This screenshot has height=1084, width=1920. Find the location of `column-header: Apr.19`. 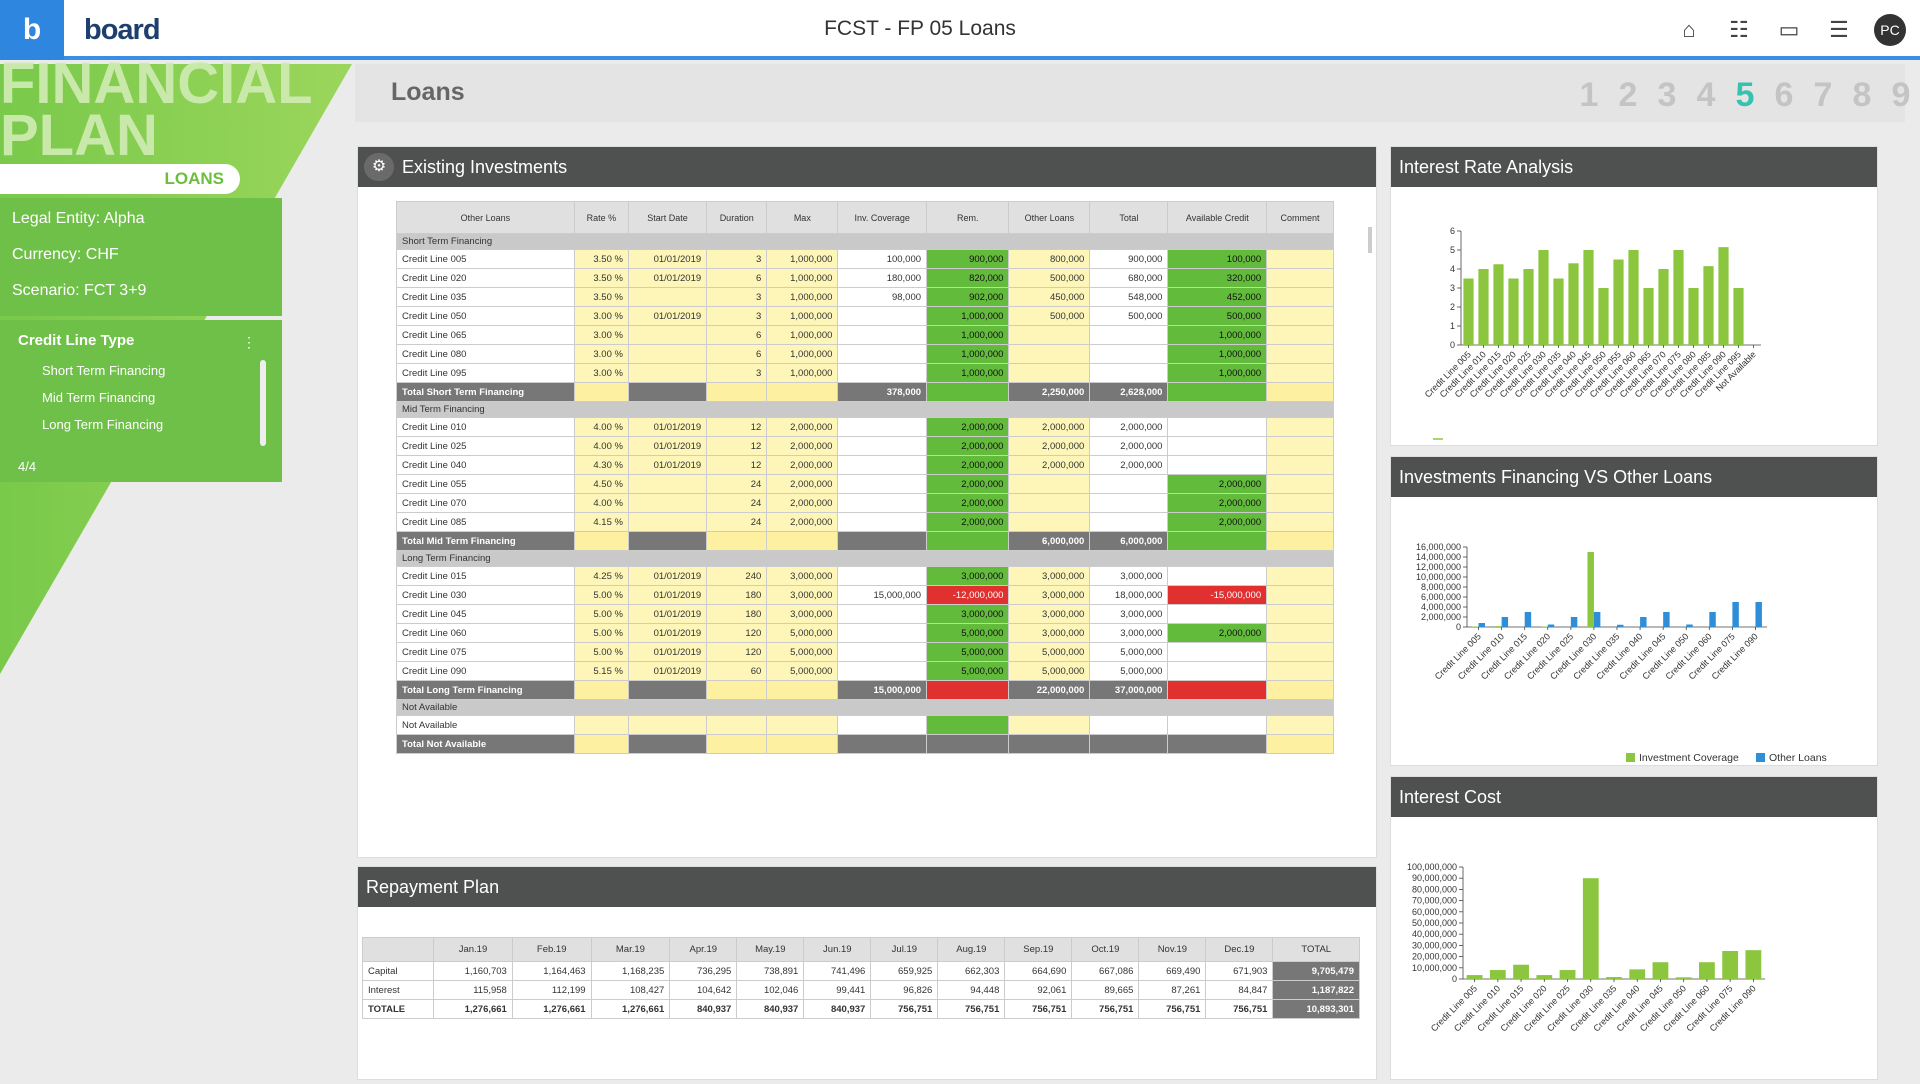

column-header: Apr.19 is located at coordinates (703, 950).